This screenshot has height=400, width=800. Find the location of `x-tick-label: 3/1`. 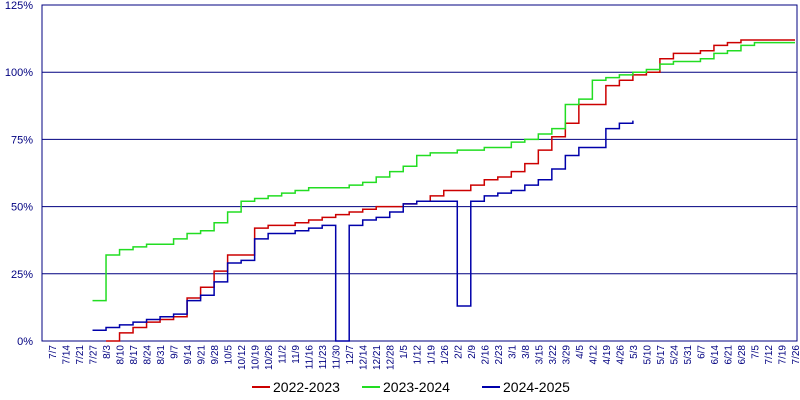

x-tick-label: 3/1 is located at coordinates (512, 352).